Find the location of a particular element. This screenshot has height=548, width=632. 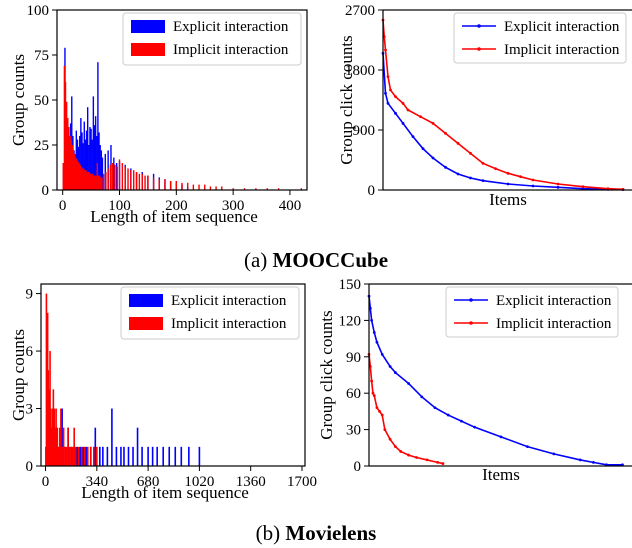

a2-legend-swatch-implicit is located at coordinates (479, 49).